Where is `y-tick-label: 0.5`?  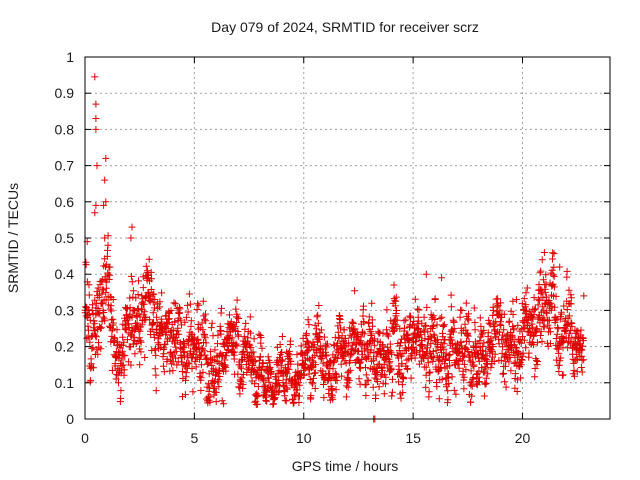
y-tick-label: 0.5 is located at coordinates (65, 238).